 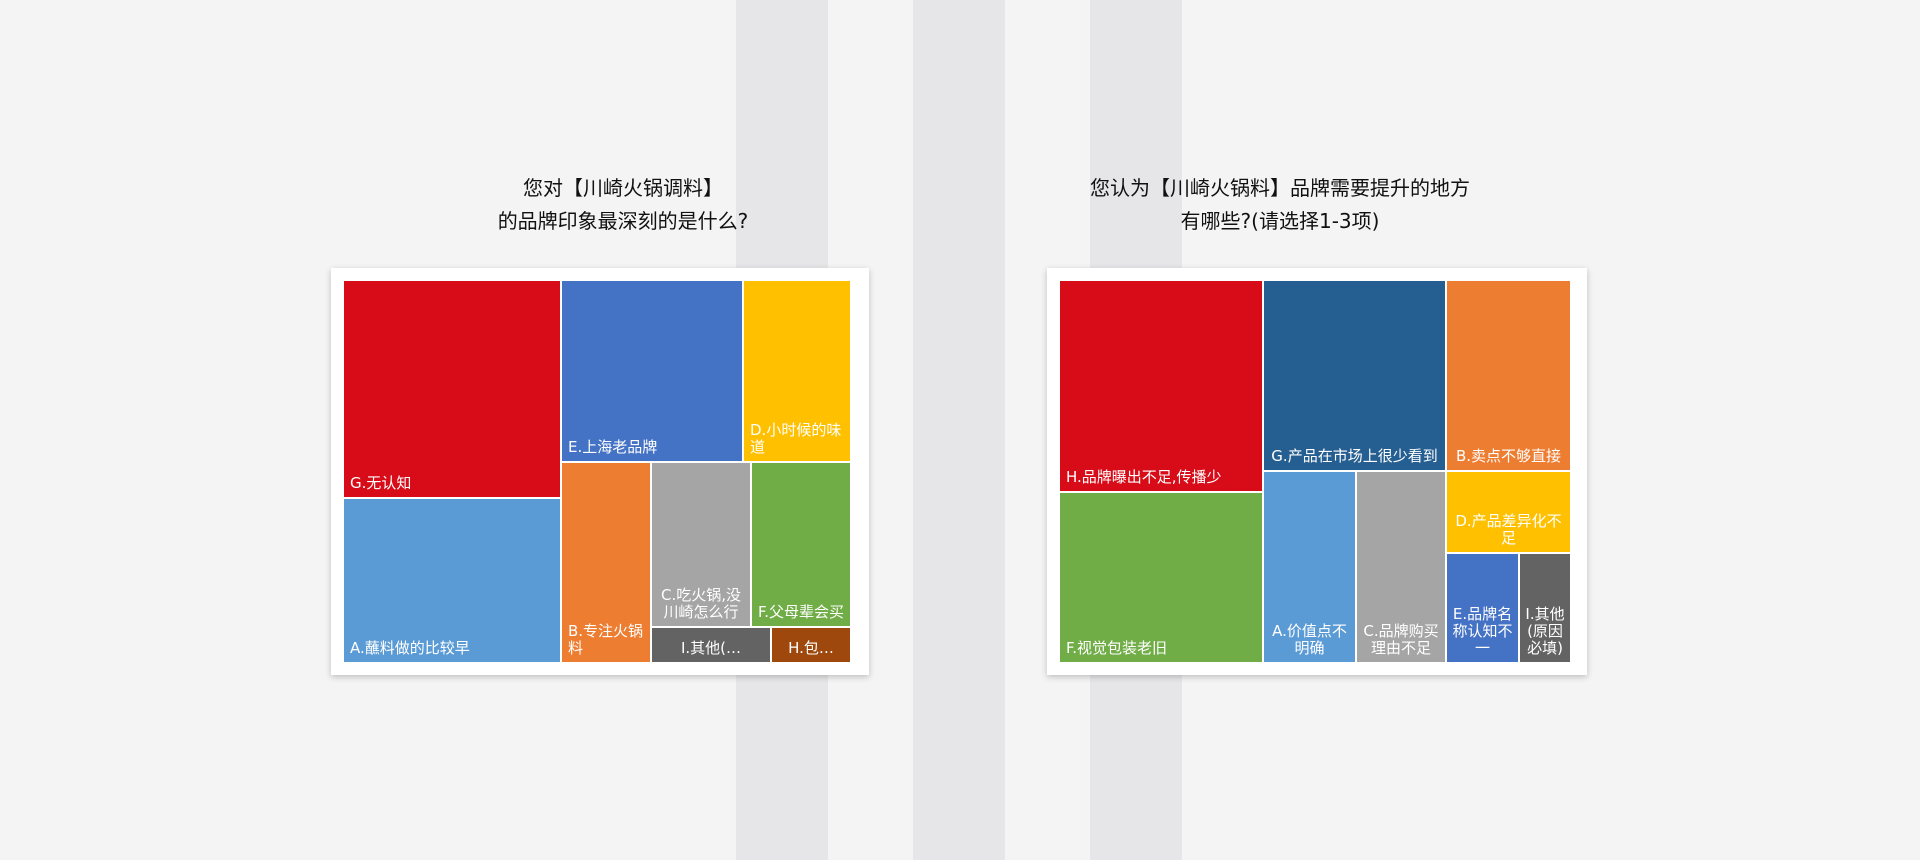 I want to click on treemap-tile-label: D.小时候的味道, so click(x=796, y=438).